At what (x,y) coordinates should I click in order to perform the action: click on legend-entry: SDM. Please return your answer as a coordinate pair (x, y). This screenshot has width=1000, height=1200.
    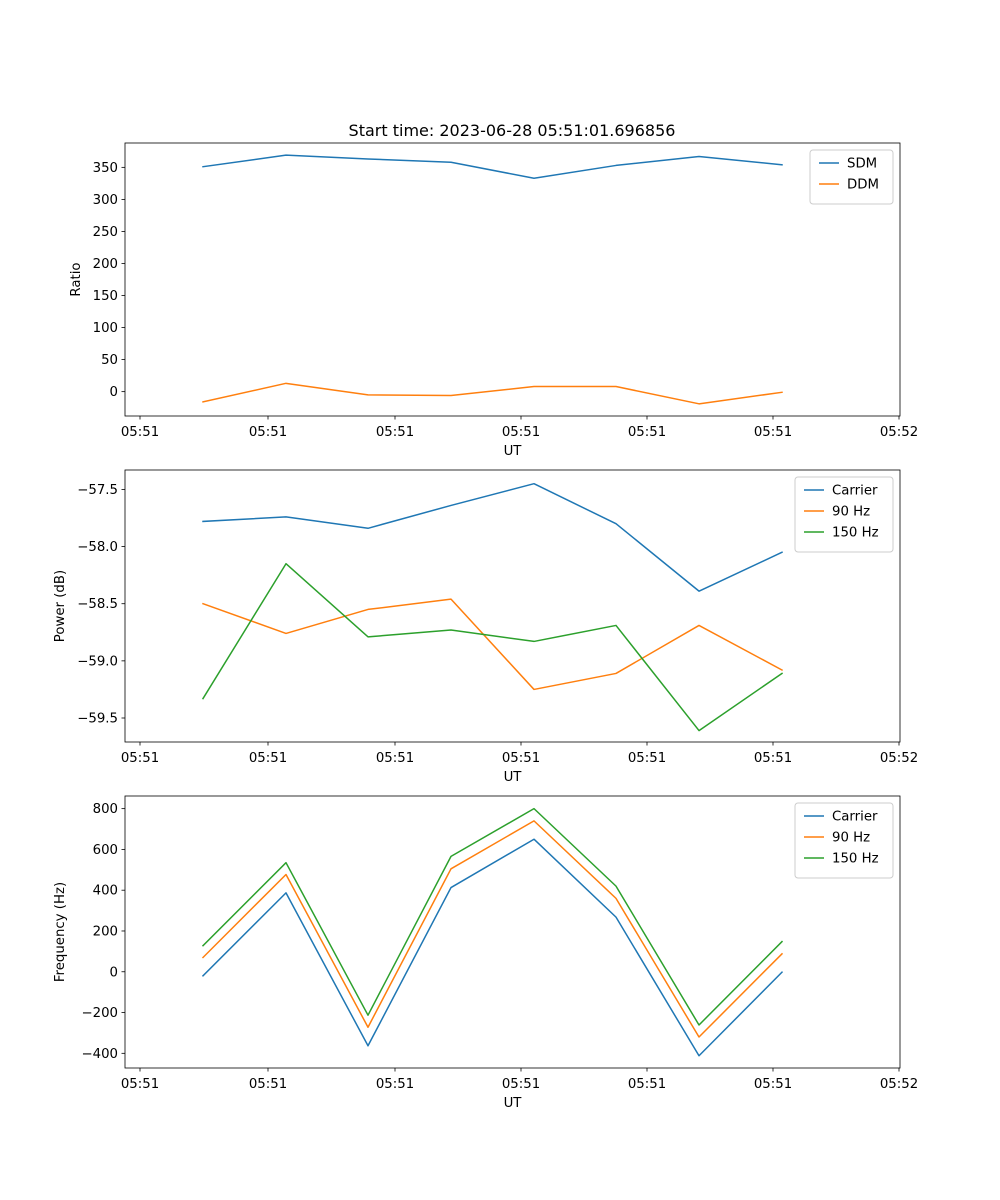
    Looking at the image, I should click on (862, 164).